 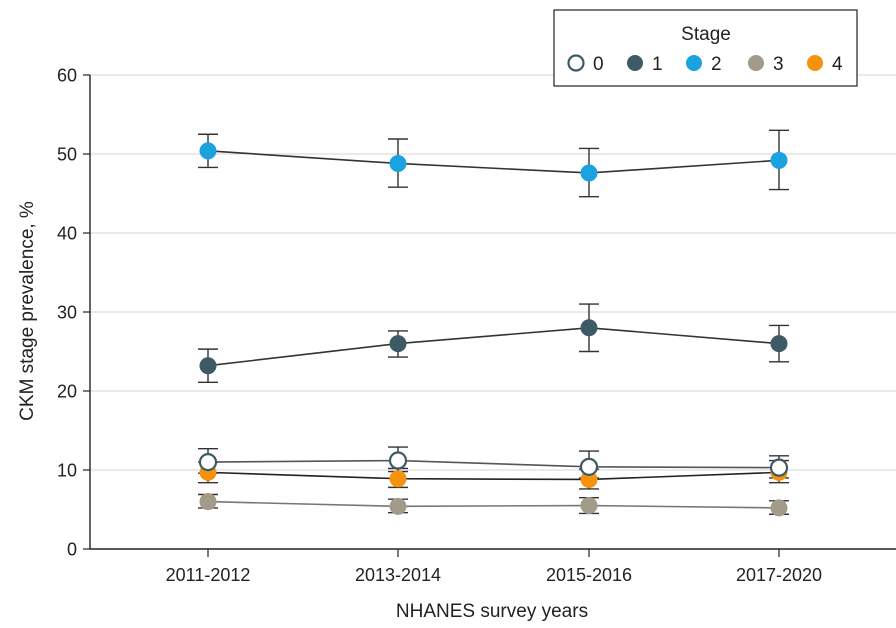 I want to click on legend-items: 0 1 2 3 4, so click(x=705, y=64).